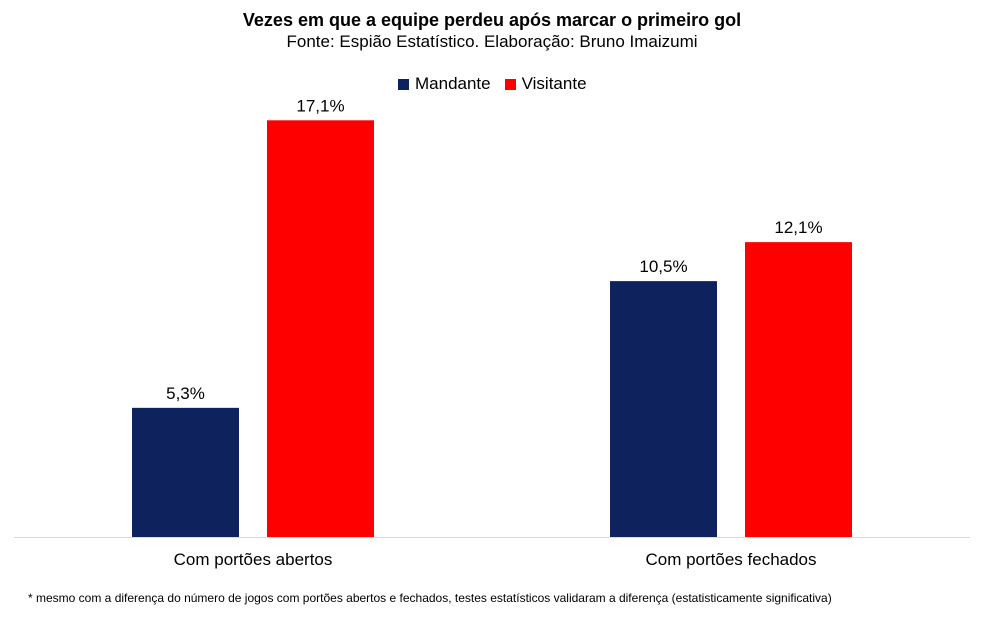  What do you see at coordinates (510, 84) in the screenshot?
I see `legend-swatch-visitante` at bounding box center [510, 84].